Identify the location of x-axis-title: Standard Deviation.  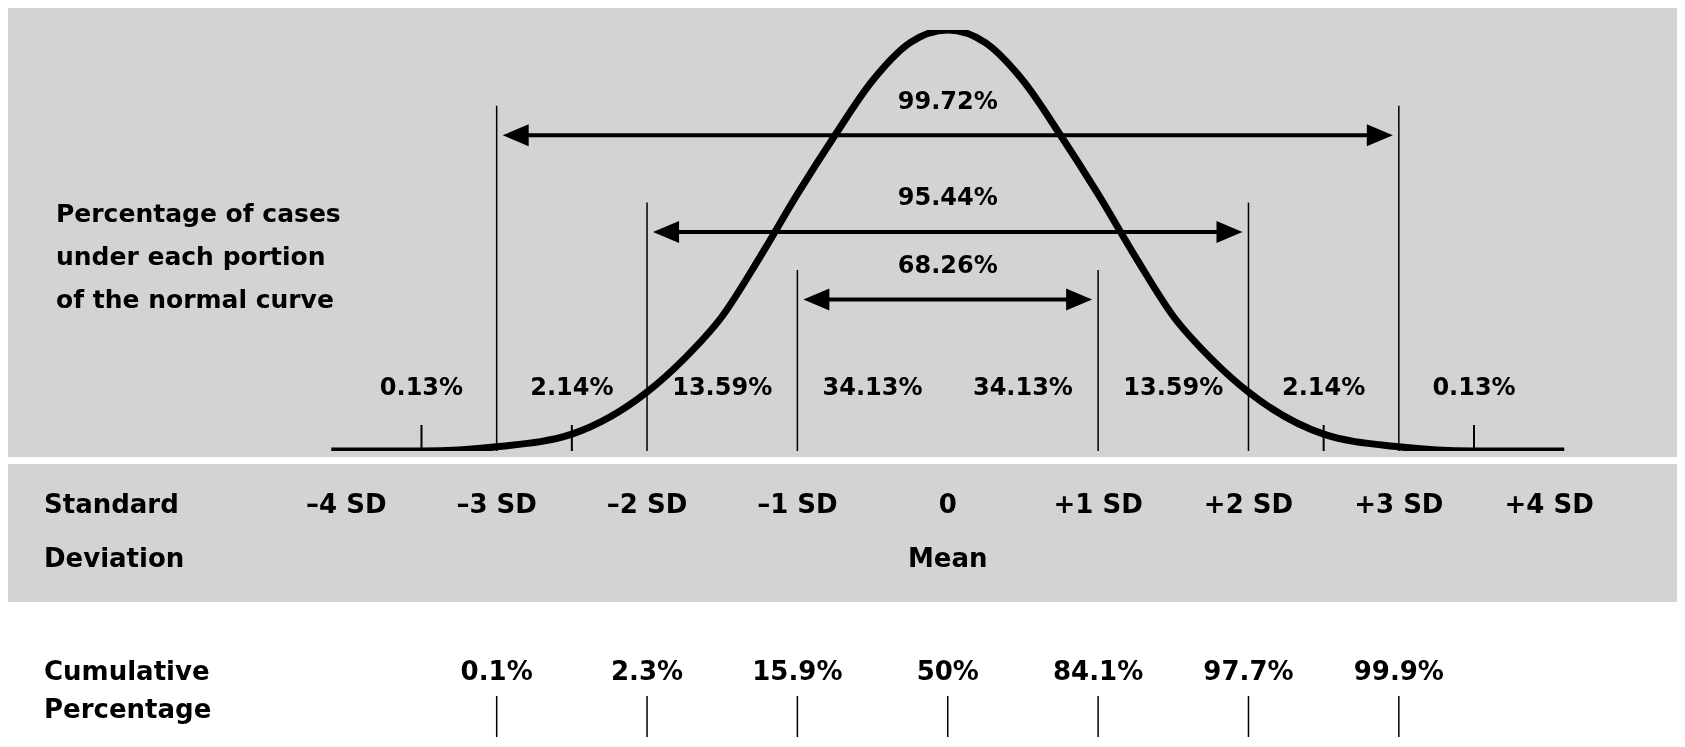
(114, 530).